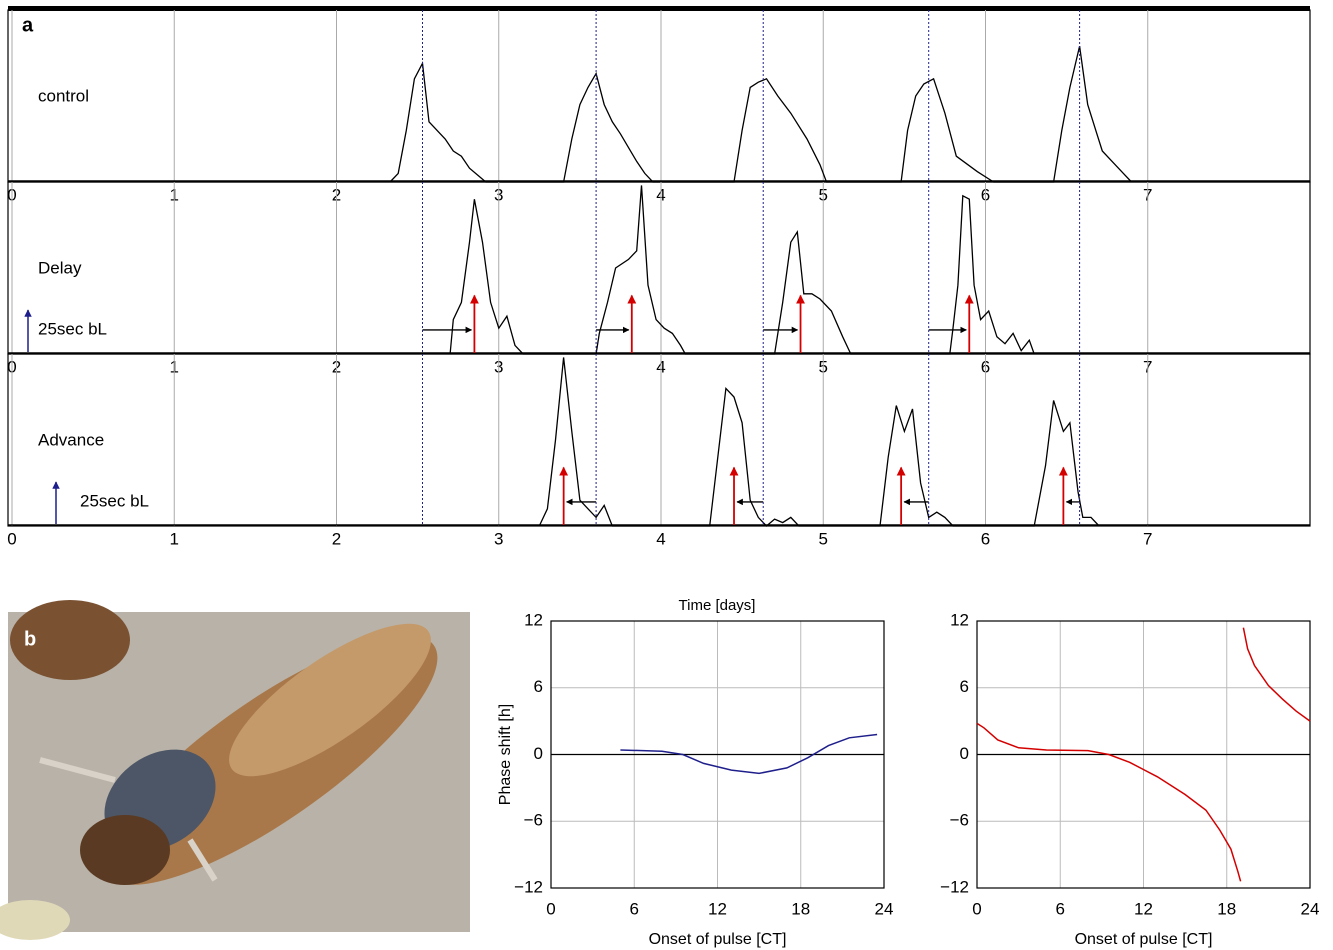  What do you see at coordinates (30, 639) in the screenshot?
I see `panel-label: b` at bounding box center [30, 639].